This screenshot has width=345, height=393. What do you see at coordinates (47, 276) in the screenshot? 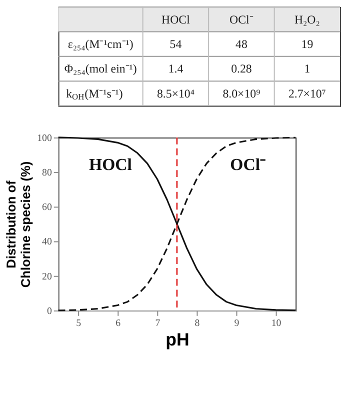
I see `y-tick-label: 20` at bounding box center [47, 276].